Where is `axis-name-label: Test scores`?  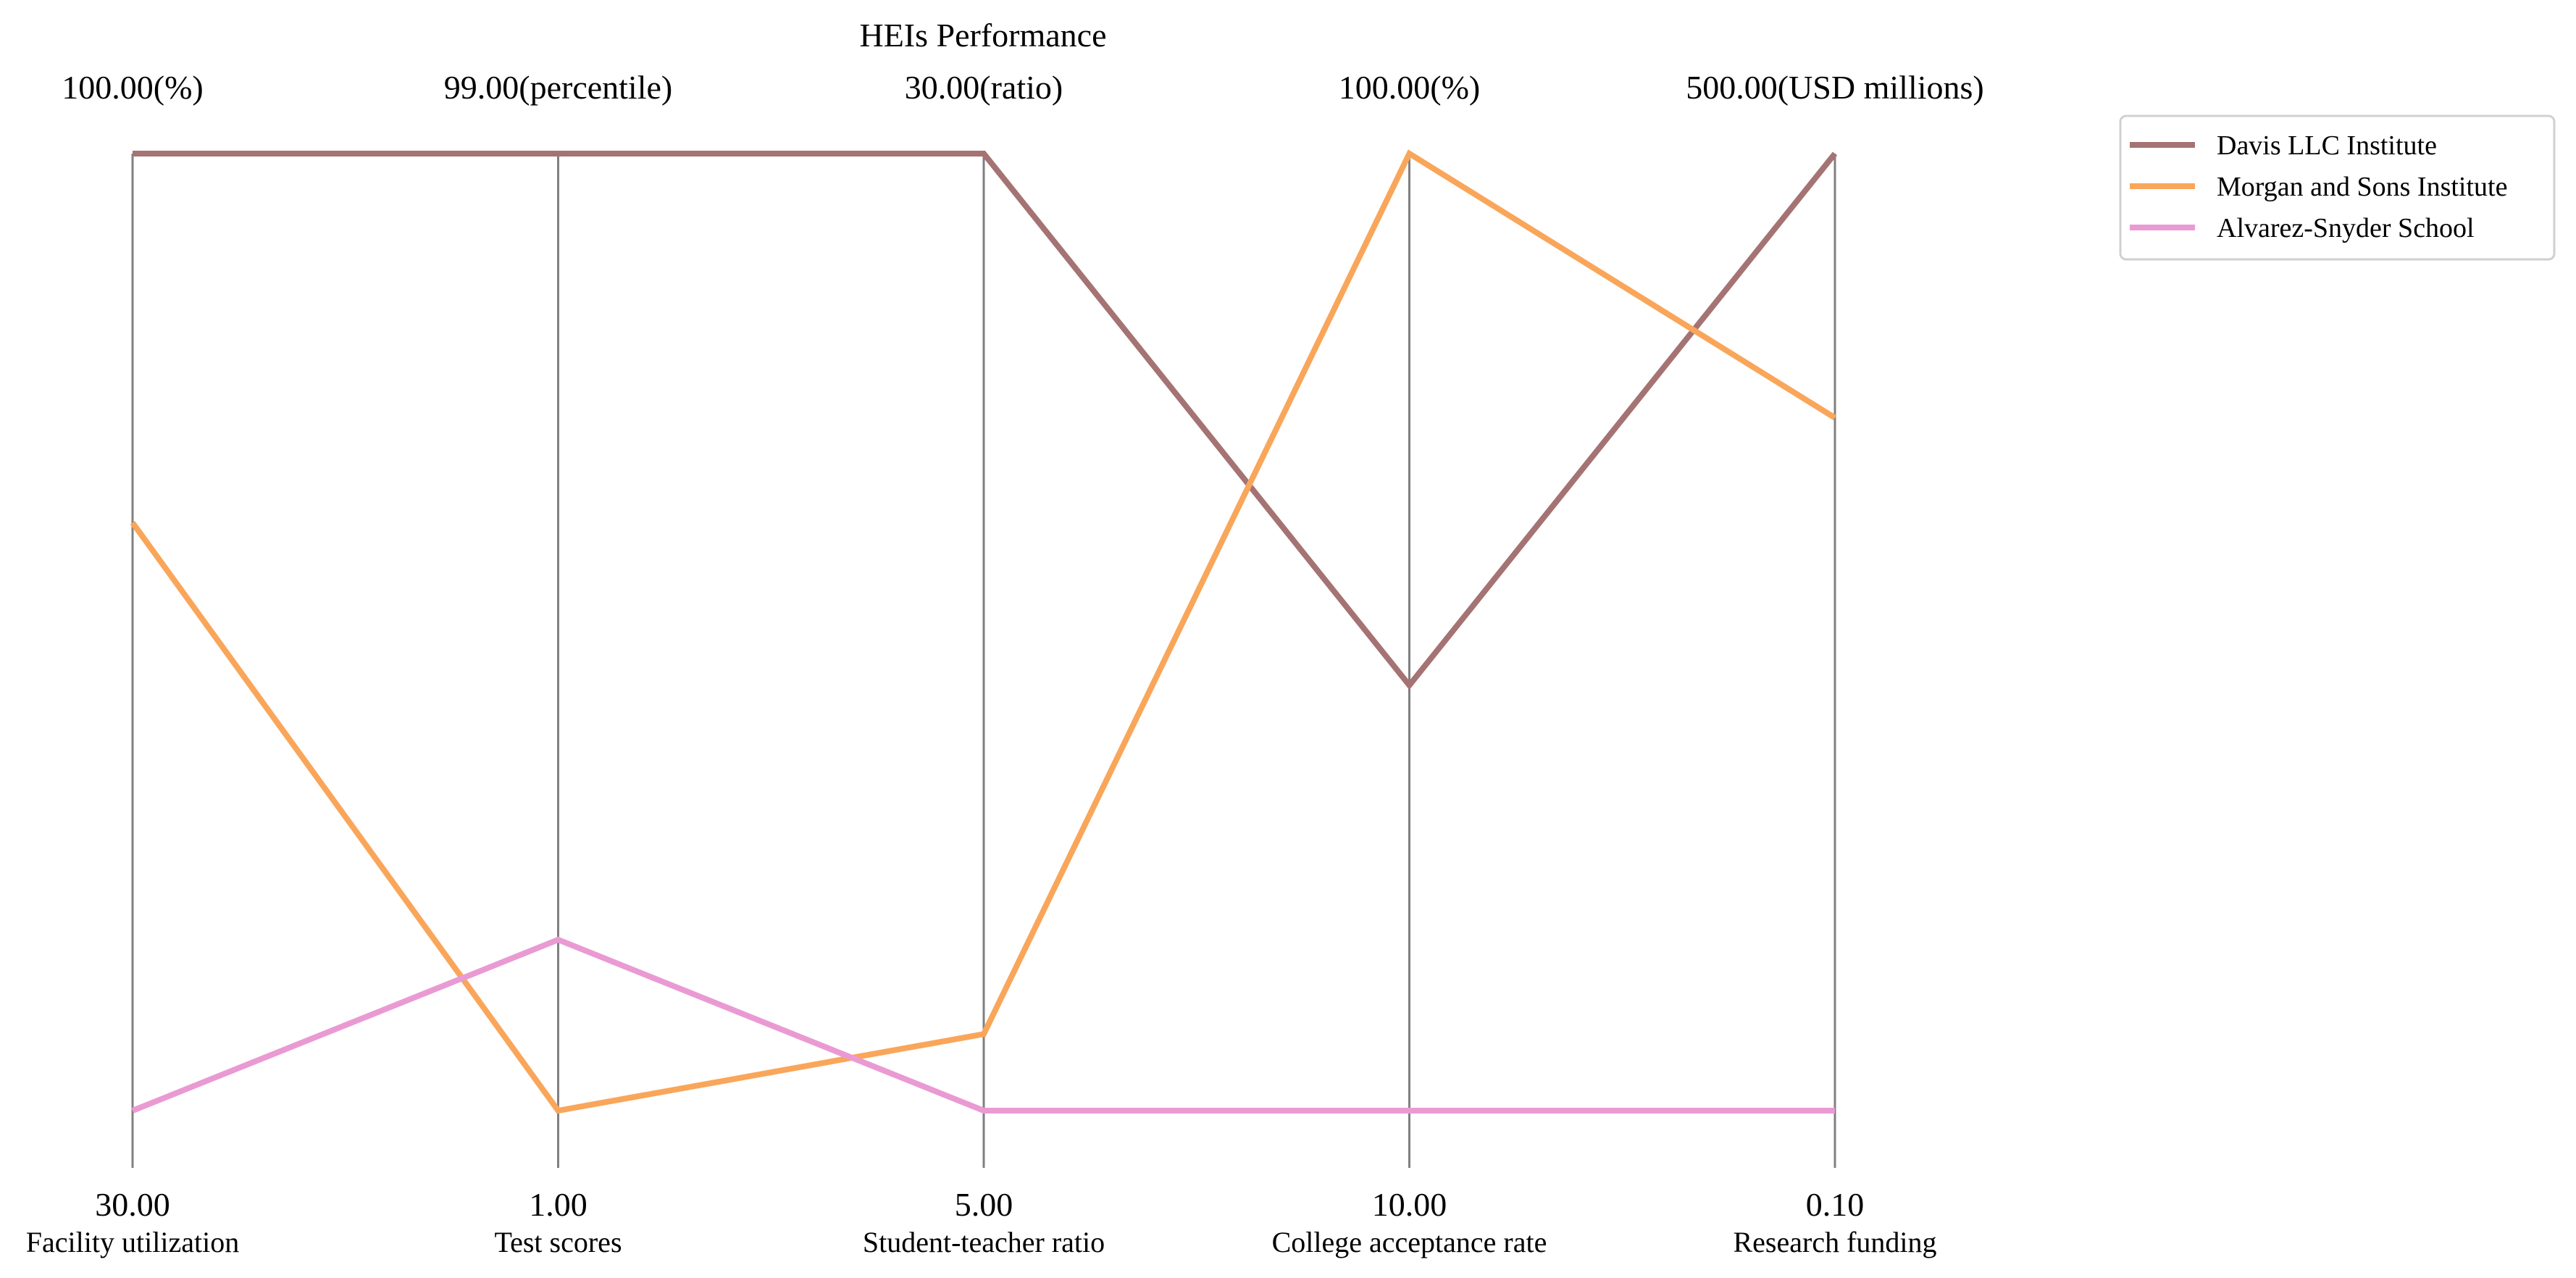 axis-name-label: Test scores is located at coordinates (558, 1242).